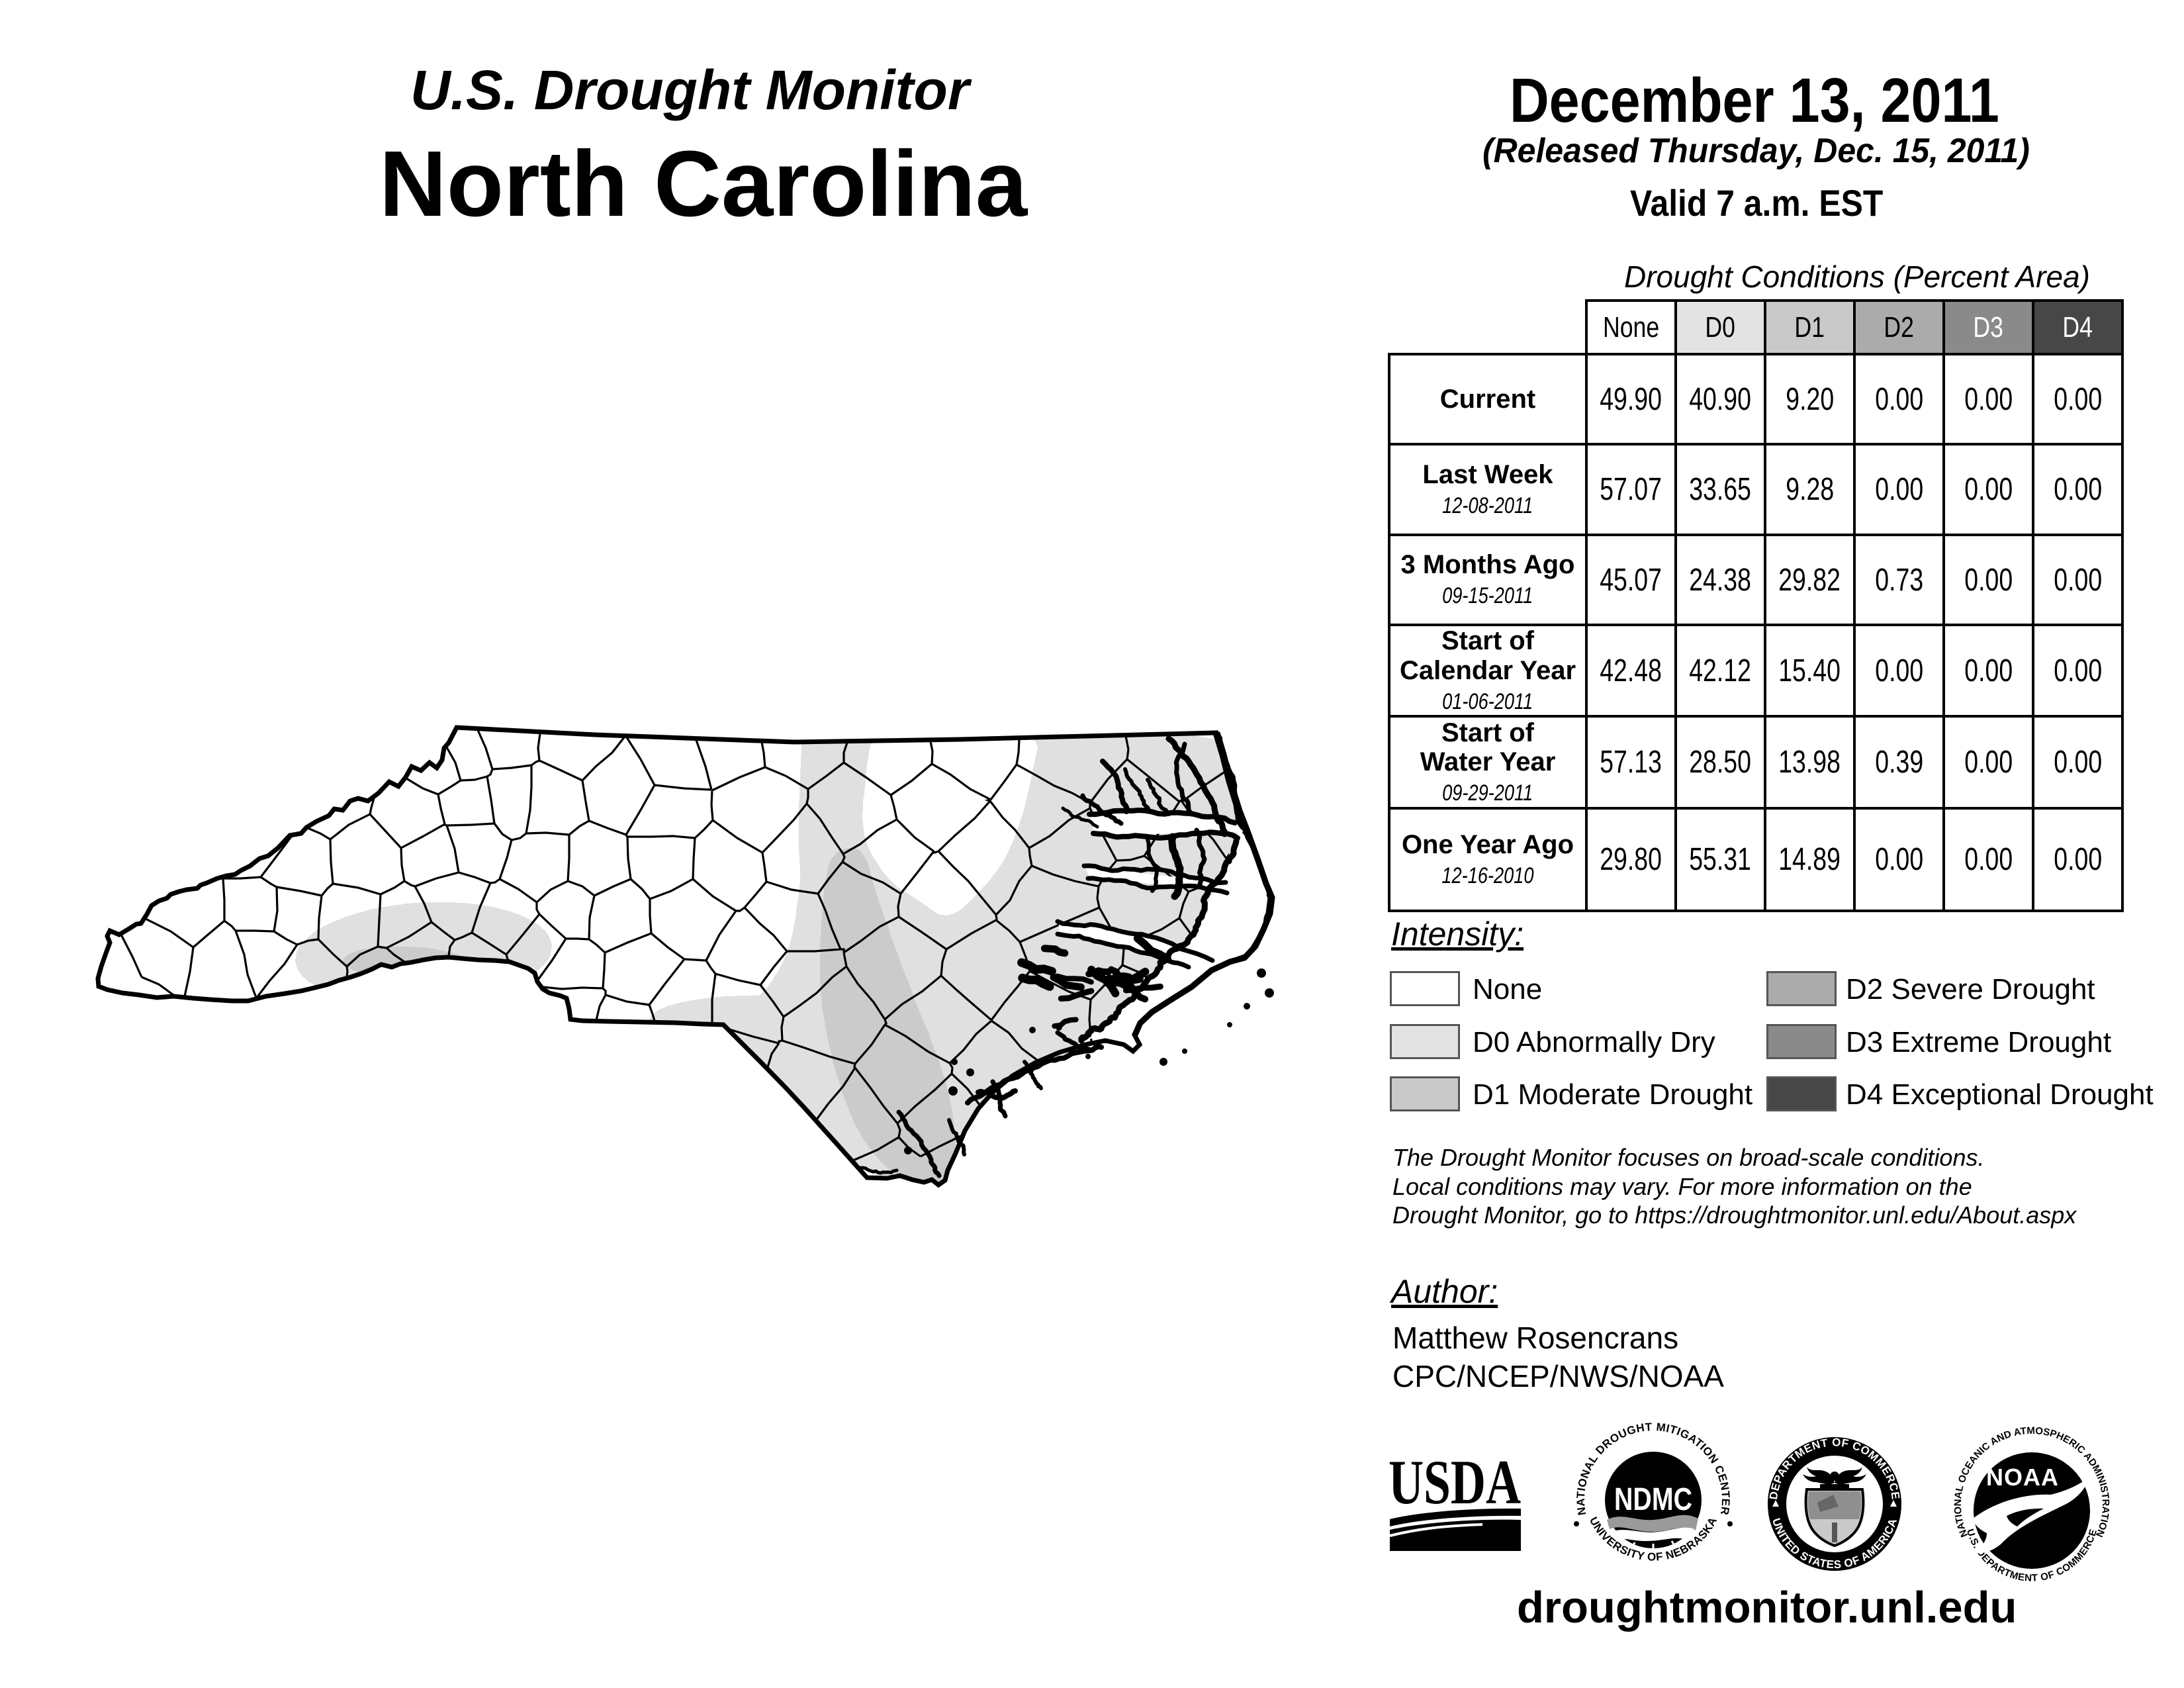 This screenshot has width=2184, height=1688. Describe the element at coordinates (1454, 1482) in the screenshot. I see `svg-text: USDA` at that location.